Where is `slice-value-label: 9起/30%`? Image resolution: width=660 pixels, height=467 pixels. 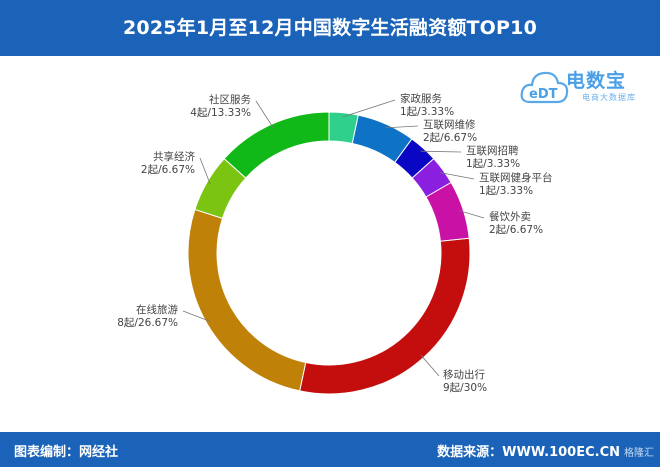 slice-value-label: 9起/30% is located at coordinates (465, 388).